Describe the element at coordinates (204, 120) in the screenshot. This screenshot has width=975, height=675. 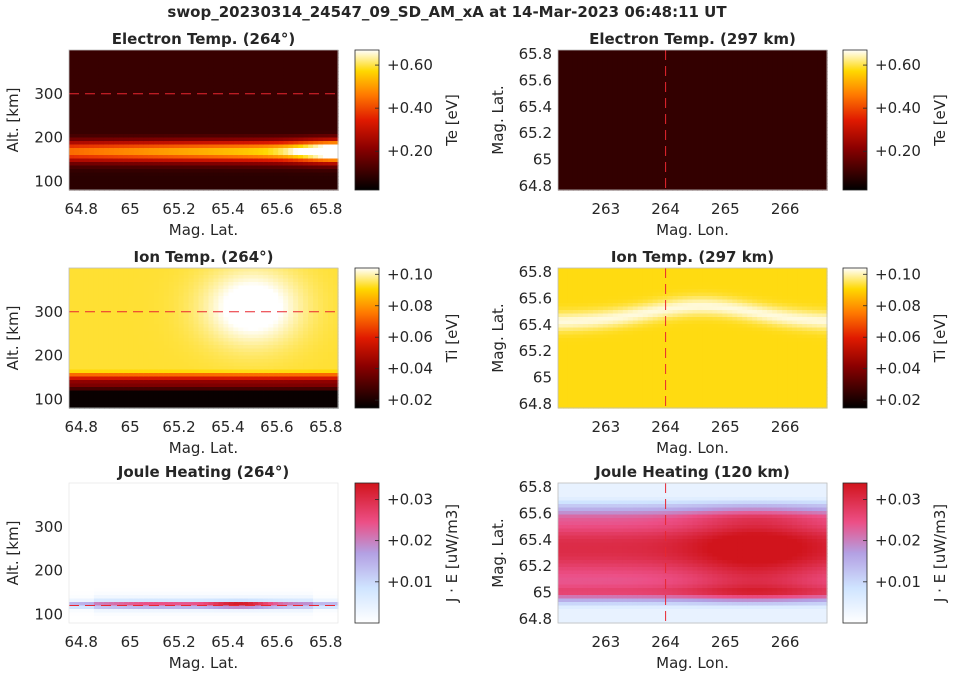
I see `heatmap` at that location.